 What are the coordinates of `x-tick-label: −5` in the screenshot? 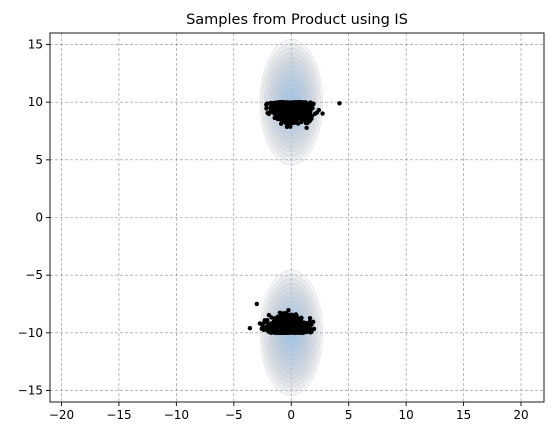 It's located at (234, 415).